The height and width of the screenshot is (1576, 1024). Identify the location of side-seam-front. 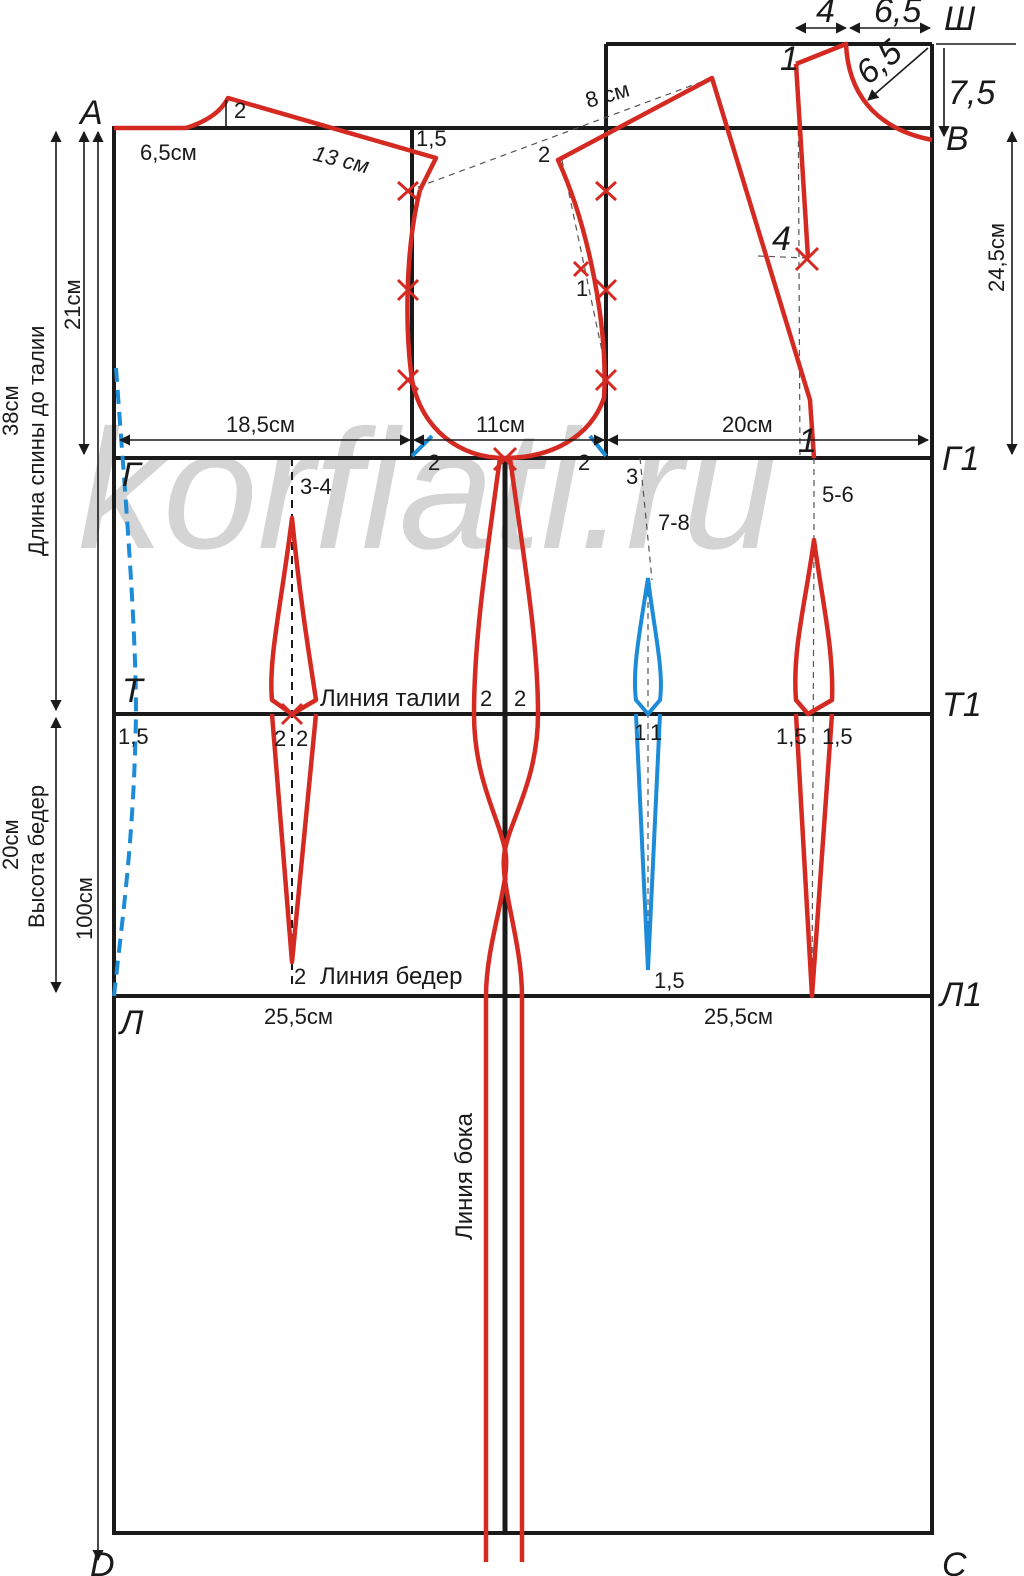
(521, 1009).